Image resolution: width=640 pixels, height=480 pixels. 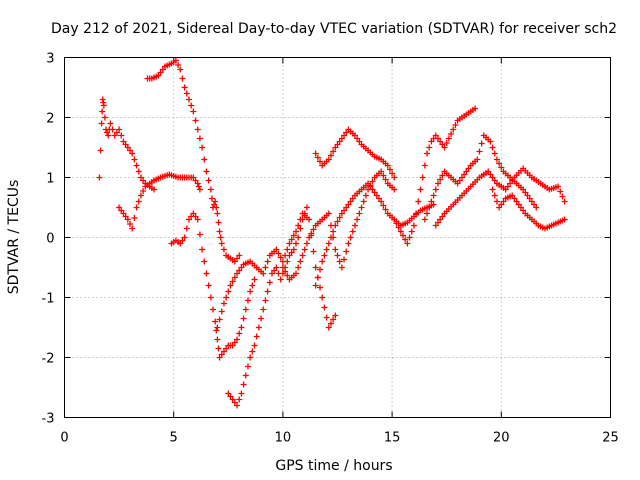 I want to click on x-tick-label: 0, so click(x=64, y=438).